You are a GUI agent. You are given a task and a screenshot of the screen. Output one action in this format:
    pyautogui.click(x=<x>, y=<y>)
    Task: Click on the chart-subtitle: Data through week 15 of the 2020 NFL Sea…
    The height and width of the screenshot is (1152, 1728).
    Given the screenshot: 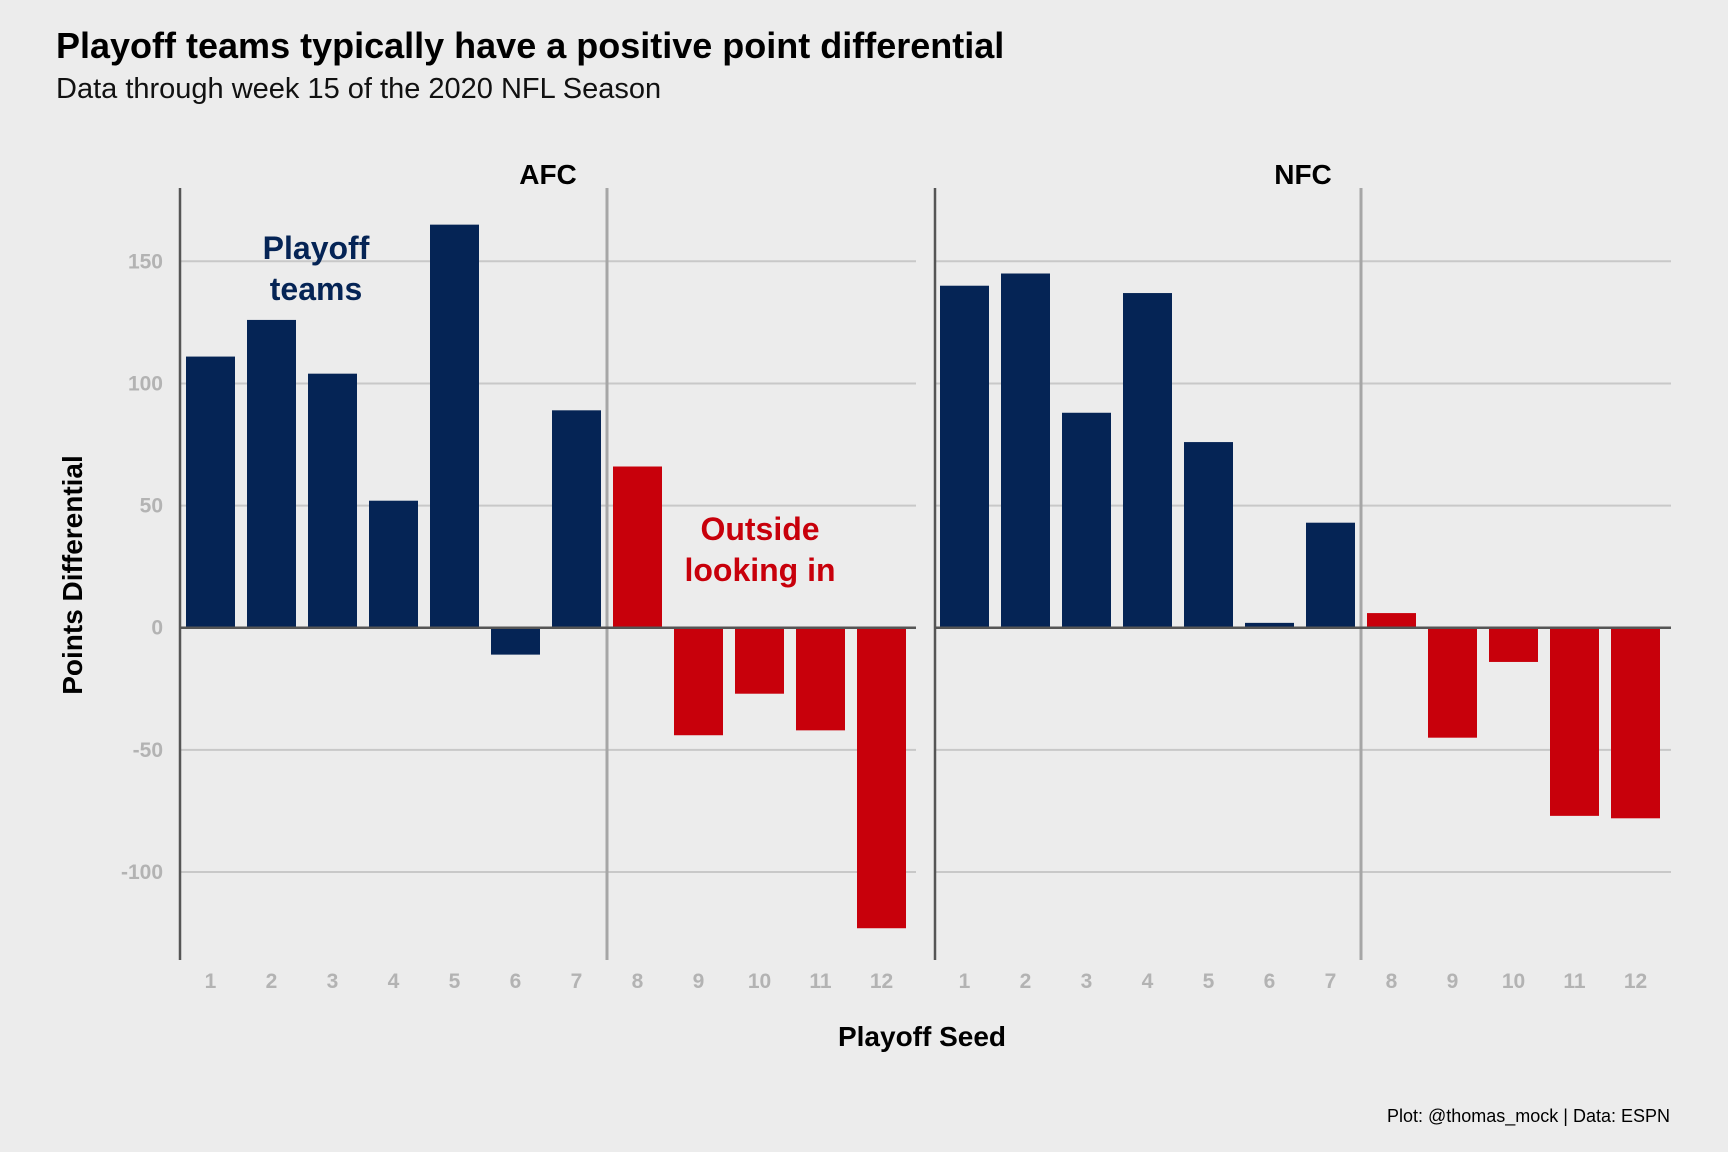 What is the action you would take?
    pyautogui.click(x=358, y=89)
    